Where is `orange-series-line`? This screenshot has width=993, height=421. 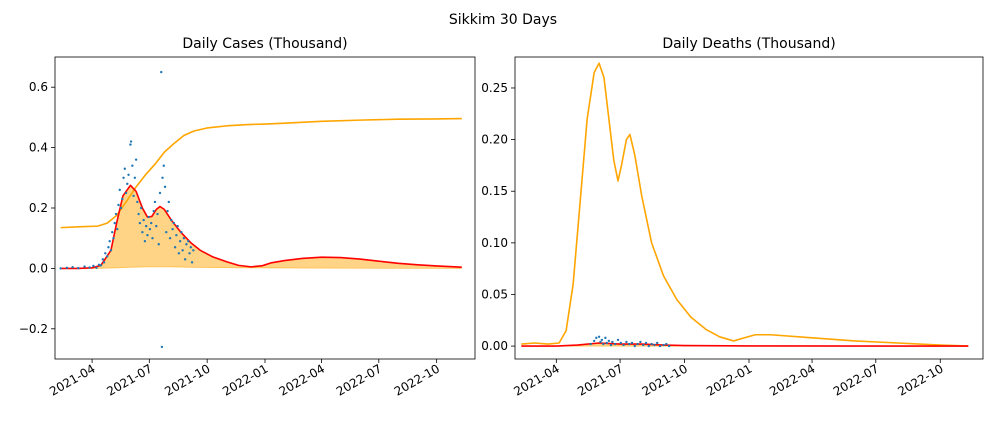
orange-series-line is located at coordinates (261, 173).